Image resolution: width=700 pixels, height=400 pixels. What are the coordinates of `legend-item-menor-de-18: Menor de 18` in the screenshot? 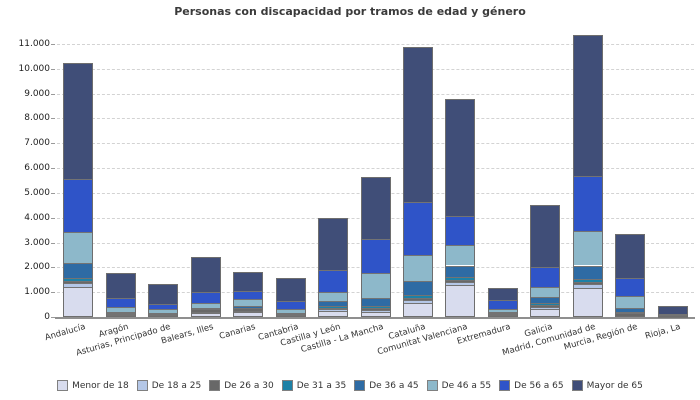 It's located at (93, 385).